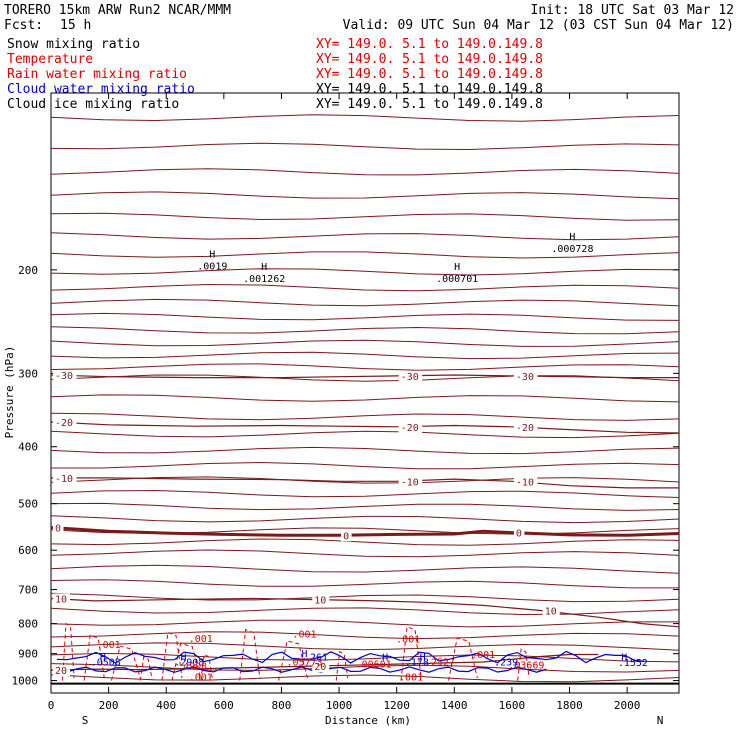 The image size is (740, 740). Describe the element at coordinates (374, 664) in the screenshot. I see `cloud-water-label: .00601` at that location.